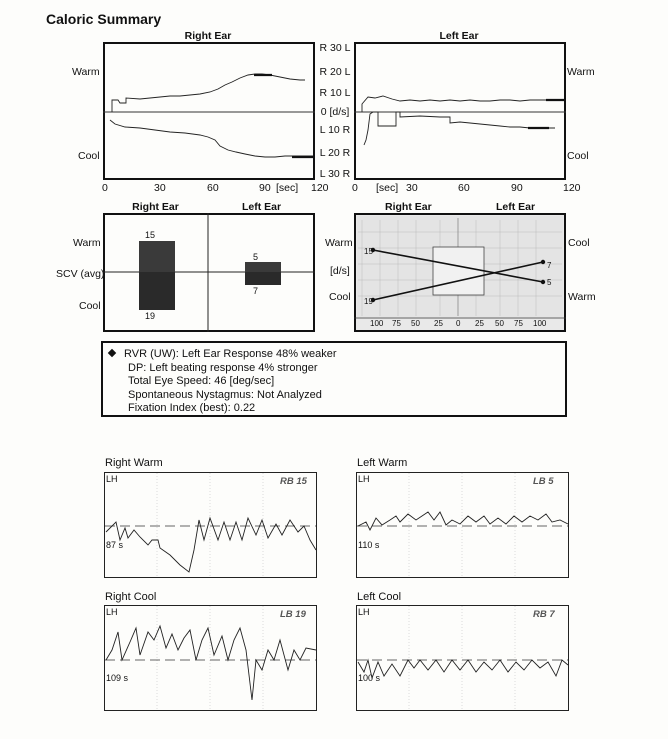 This screenshot has width=668, height=739. What do you see at coordinates (192, 408) in the screenshot?
I see `summary-line-fixation: Fixation Index (best): 0.22` at bounding box center [192, 408].